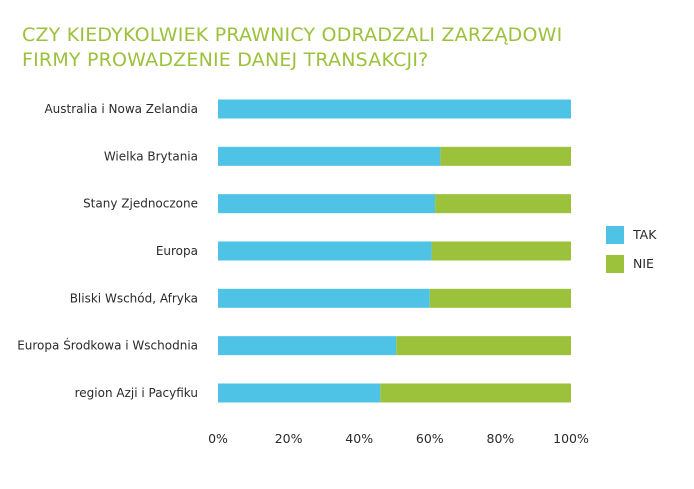 The height and width of the screenshot is (489, 694). What do you see at coordinates (289, 438) in the screenshot?
I see `x-tick-label: 20%` at bounding box center [289, 438].